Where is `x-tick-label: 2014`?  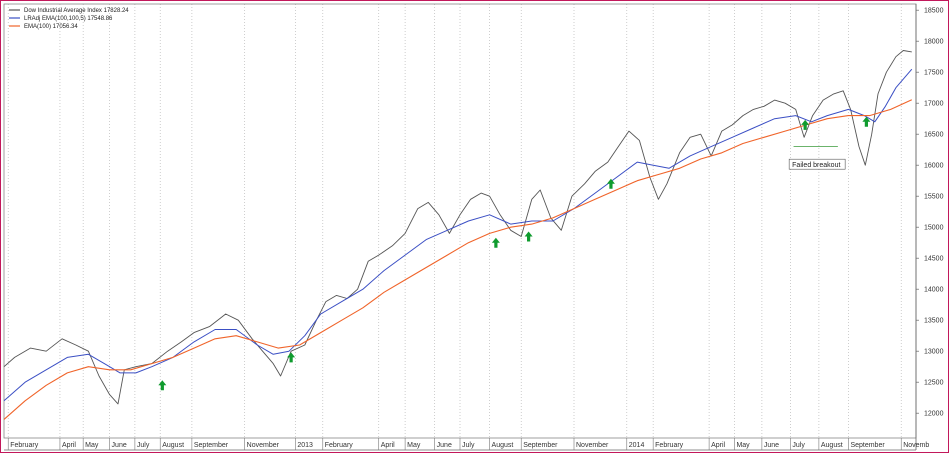 x-tick-label: 2014 is located at coordinates (637, 445).